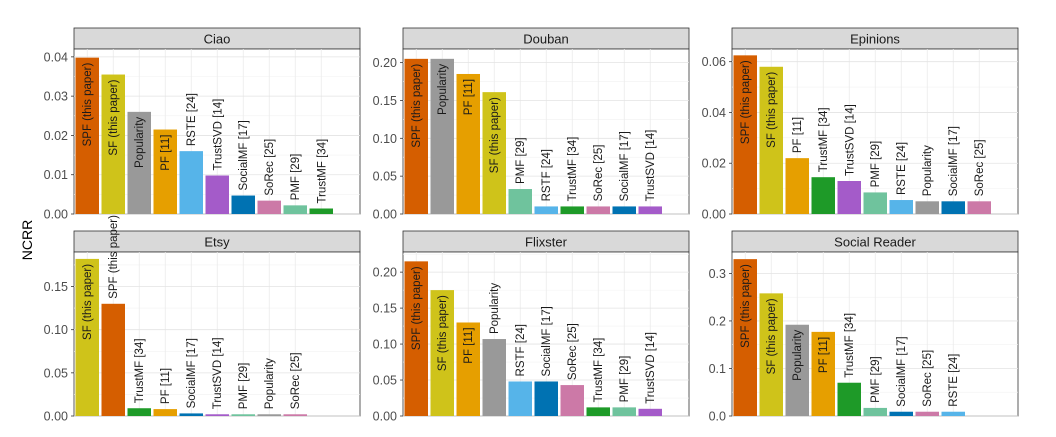  What do you see at coordinates (546, 39) in the screenshot?
I see `facet-title: Douban` at bounding box center [546, 39].